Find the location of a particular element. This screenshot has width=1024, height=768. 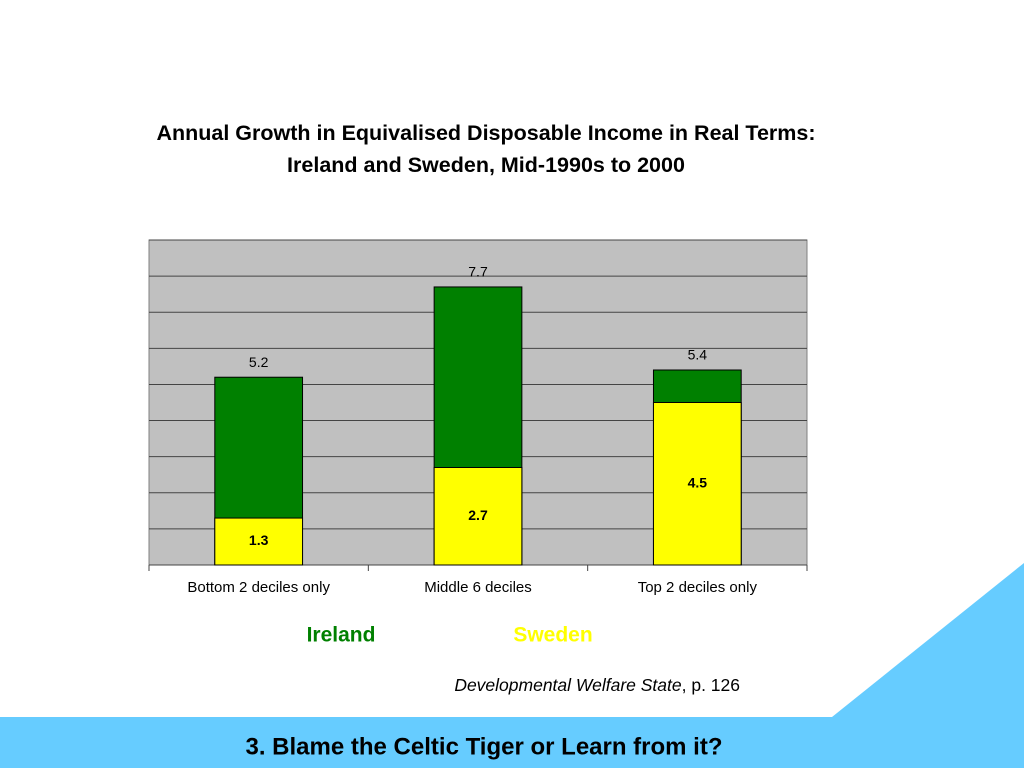

value-label: 4.5 is located at coordinates (698, 482).